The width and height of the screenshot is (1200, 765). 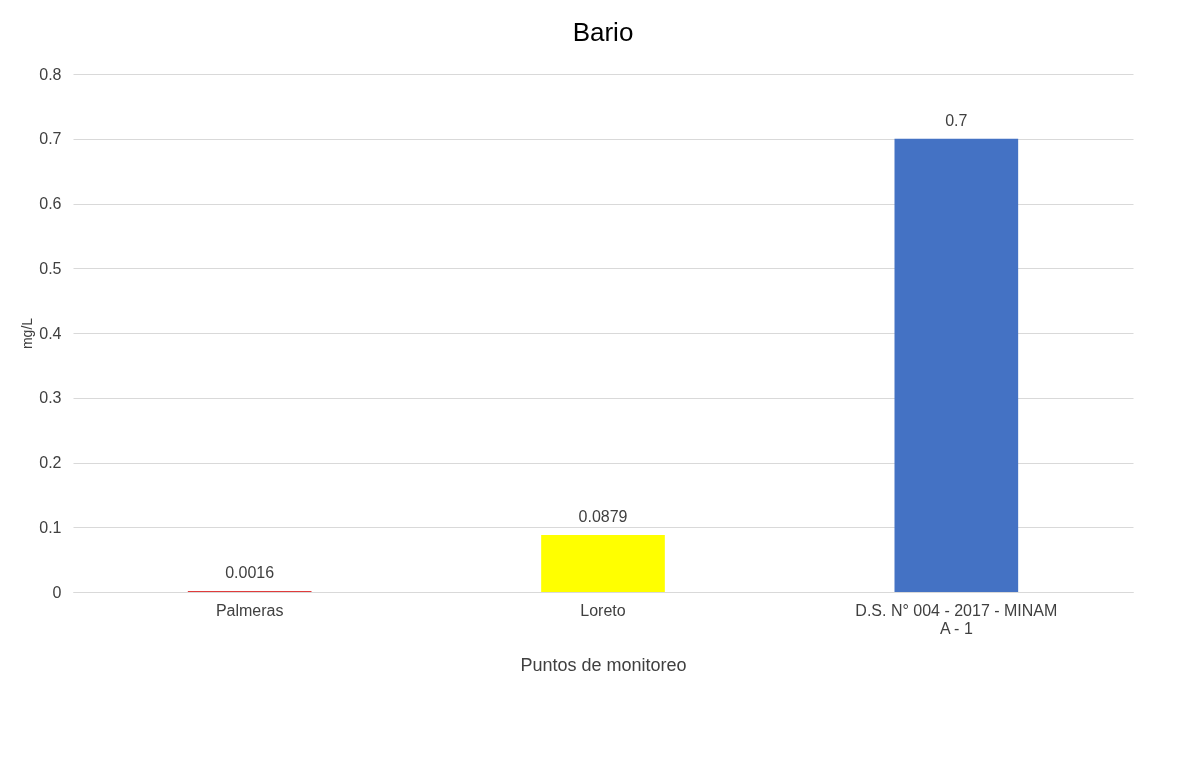 I want to click on y-tick-label: 0.1, so click(x=50, y=527).